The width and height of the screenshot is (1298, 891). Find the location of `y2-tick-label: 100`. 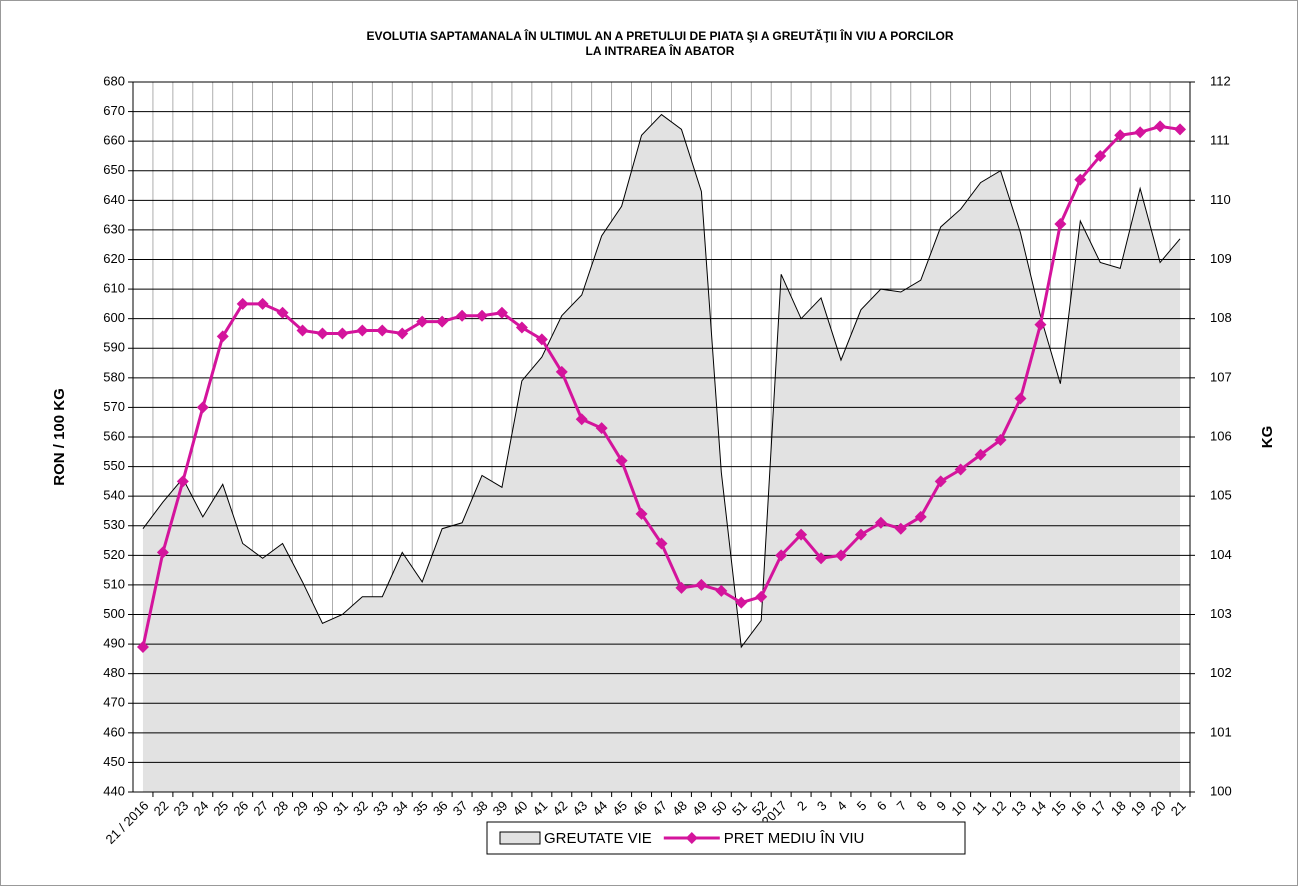

y2-tick-label: 100 is located at coordinates (1221, 790).